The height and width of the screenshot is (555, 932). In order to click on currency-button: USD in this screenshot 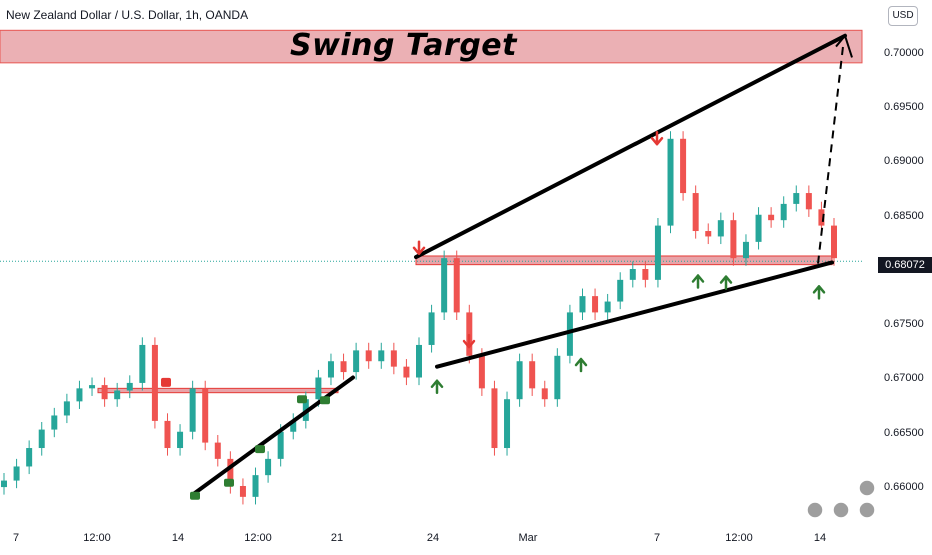, I will do `click(903, 16)`.